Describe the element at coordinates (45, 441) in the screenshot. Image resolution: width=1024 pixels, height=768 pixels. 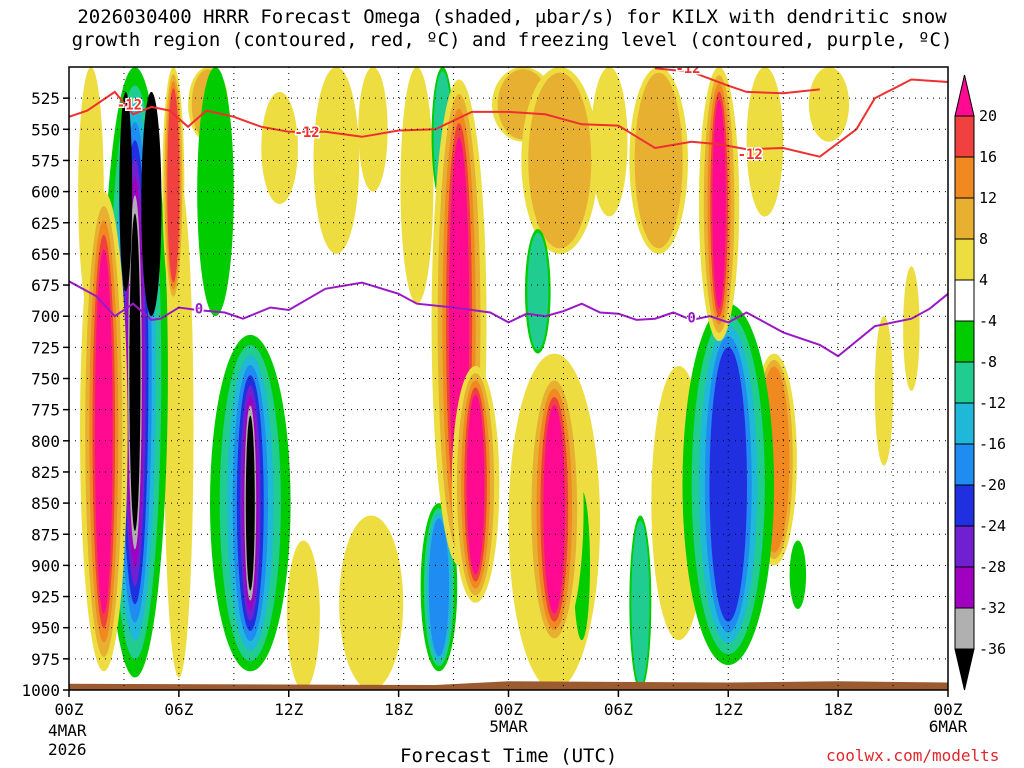
I see `y-tick-label-800: 800` at that location.